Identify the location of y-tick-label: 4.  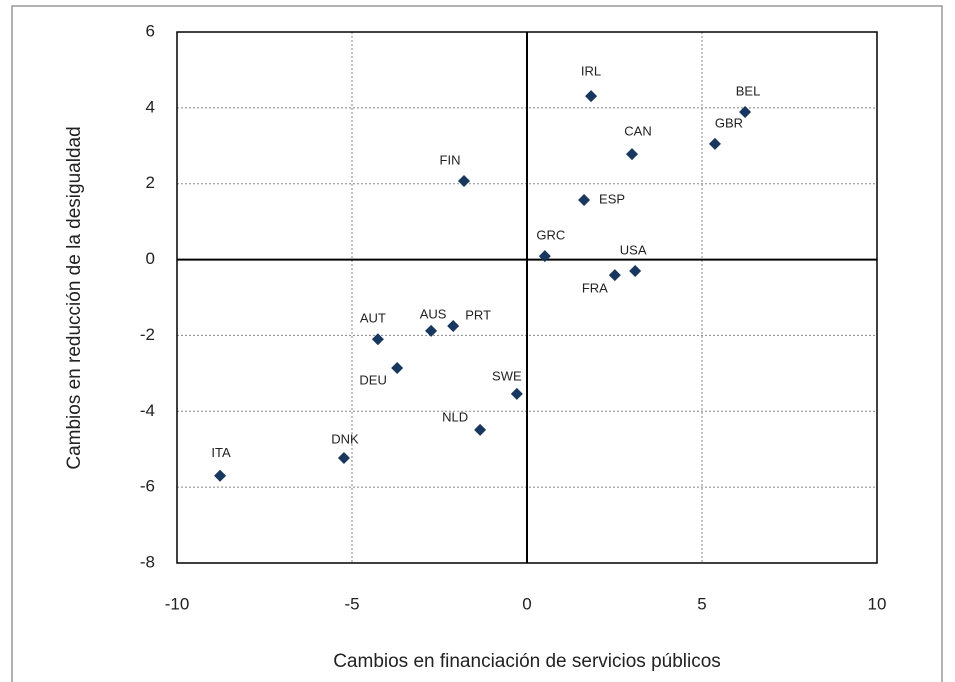
(150, 106).